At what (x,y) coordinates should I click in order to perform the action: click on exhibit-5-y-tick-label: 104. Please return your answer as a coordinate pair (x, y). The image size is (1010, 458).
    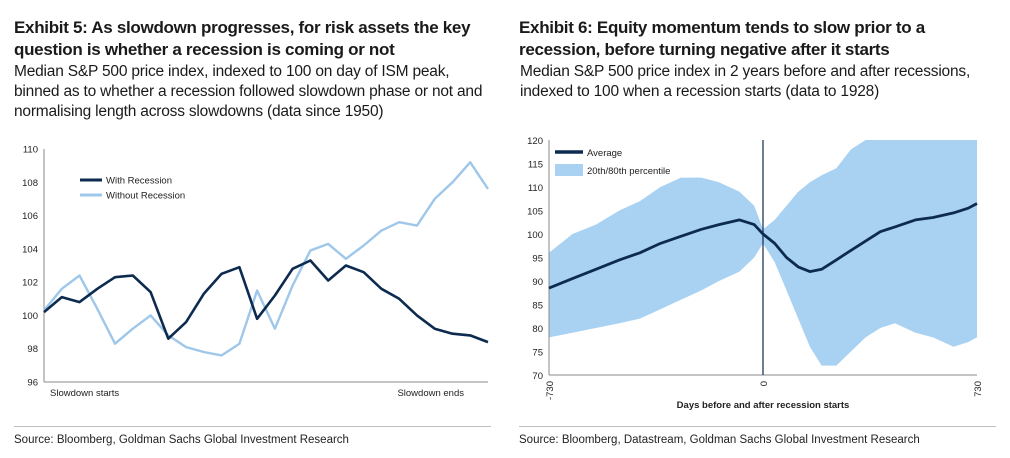
    Looking at the image, I should click on (30, 249).